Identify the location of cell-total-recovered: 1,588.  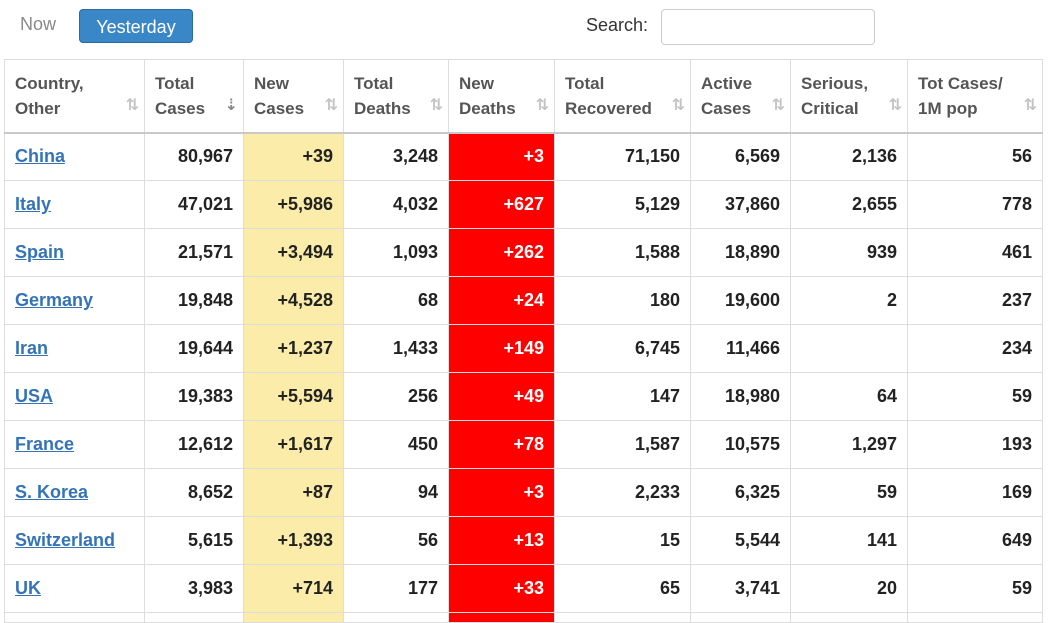
(622, 252).